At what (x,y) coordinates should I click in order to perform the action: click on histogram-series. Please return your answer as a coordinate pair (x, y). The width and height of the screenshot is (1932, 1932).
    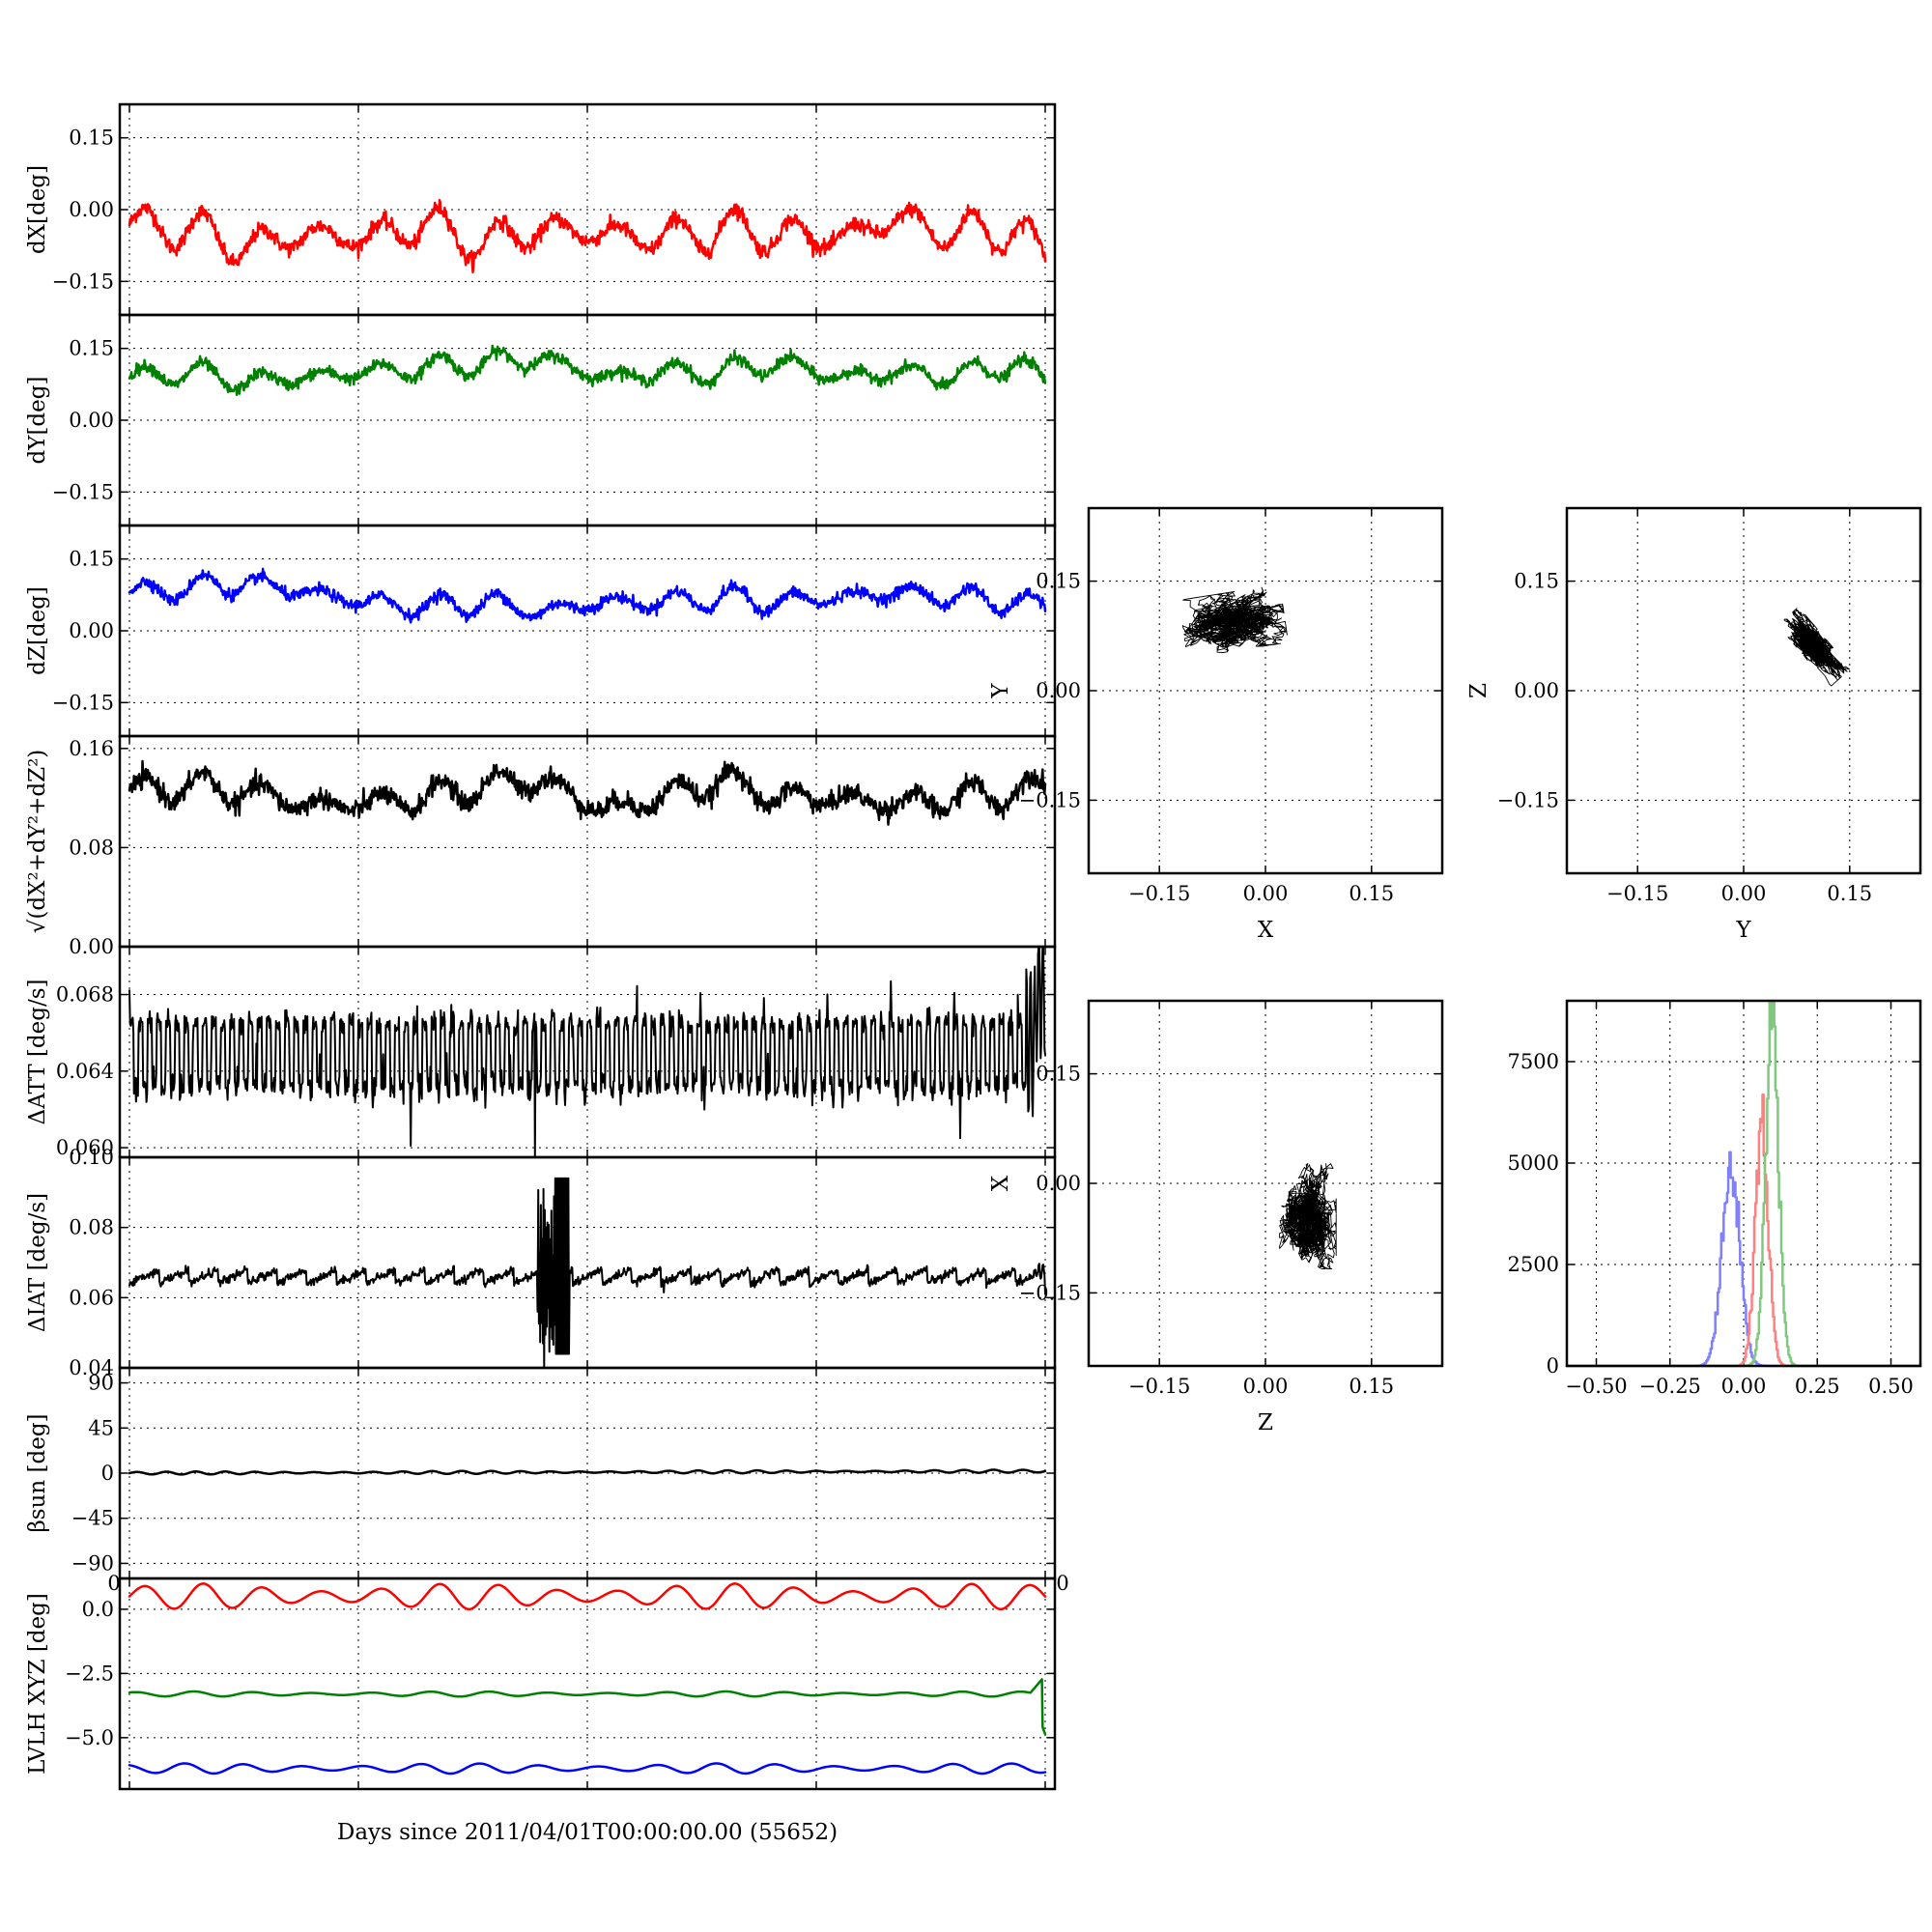
    Looking at the image, I should click on (1743, 1230).